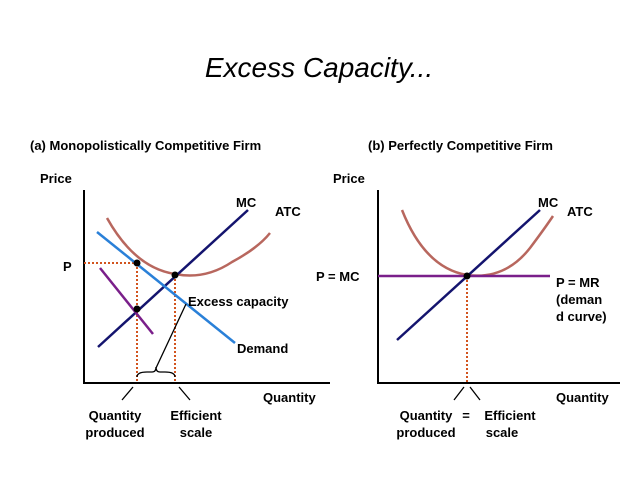  I want to click on demand-curve, so click(166, 287).